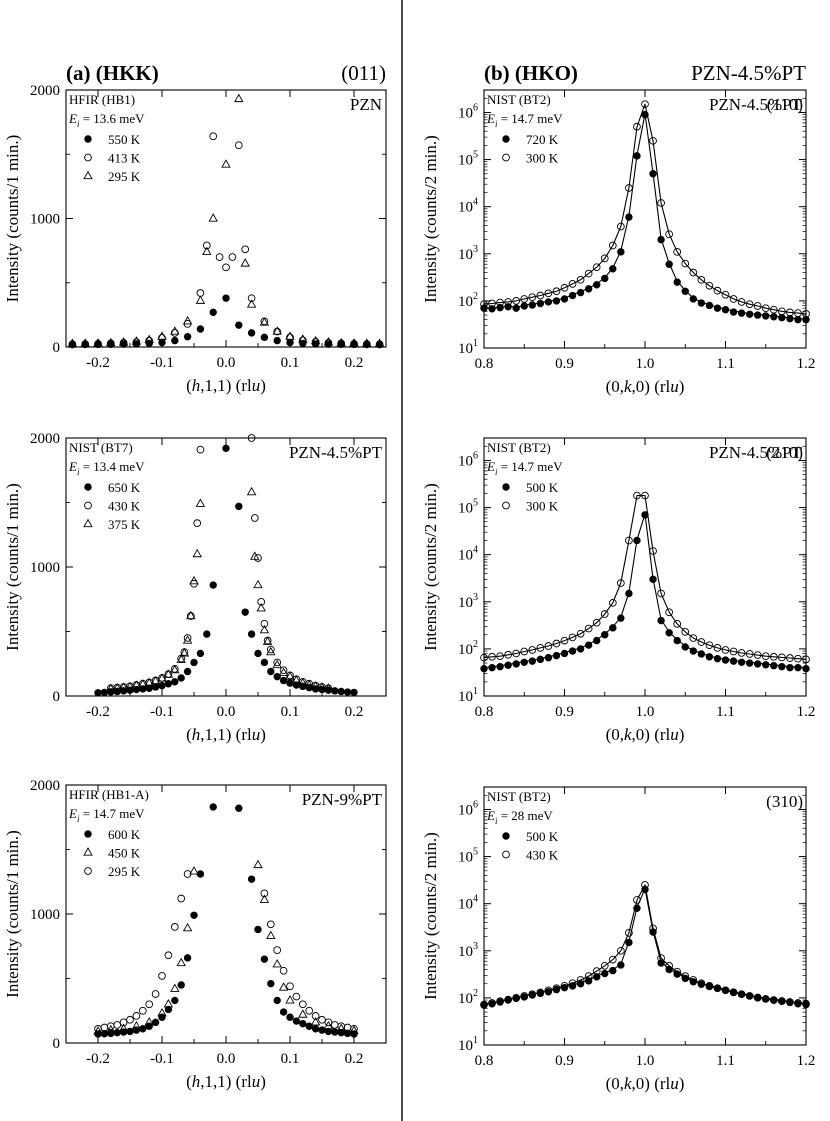 This screenshot has width=830, height=1121. I want to click on legend-label: 650 K, so click(124, 487).